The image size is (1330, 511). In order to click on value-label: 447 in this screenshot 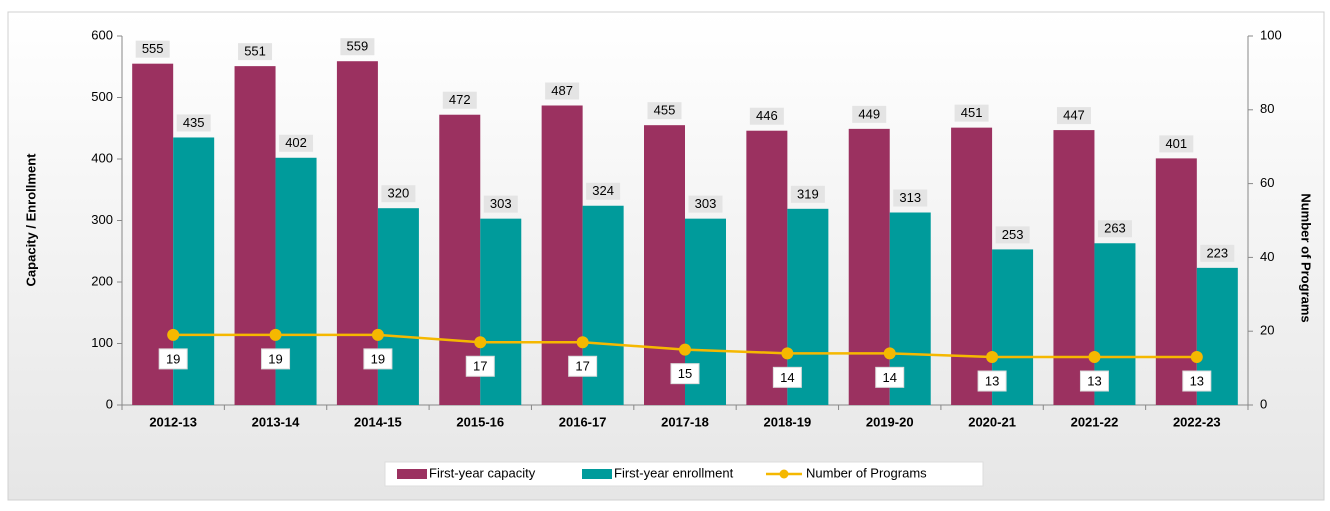, I will do `click(1074, 115)`.